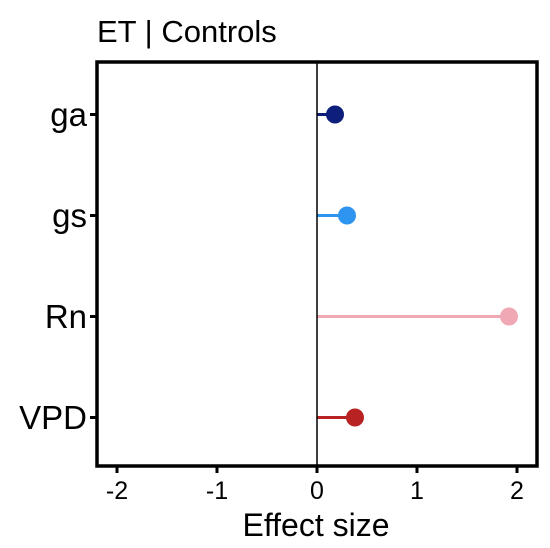 This screenshot has height=548, width=550. Describe the element at coordinates (217, 491) in the screenshot. I see `x-tick-label: -1` at that location.